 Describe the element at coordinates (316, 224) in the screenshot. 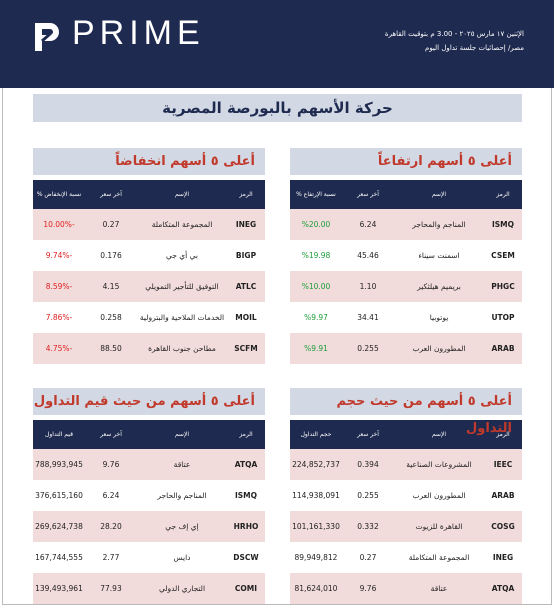

I see `cell: %20.00` at that location.